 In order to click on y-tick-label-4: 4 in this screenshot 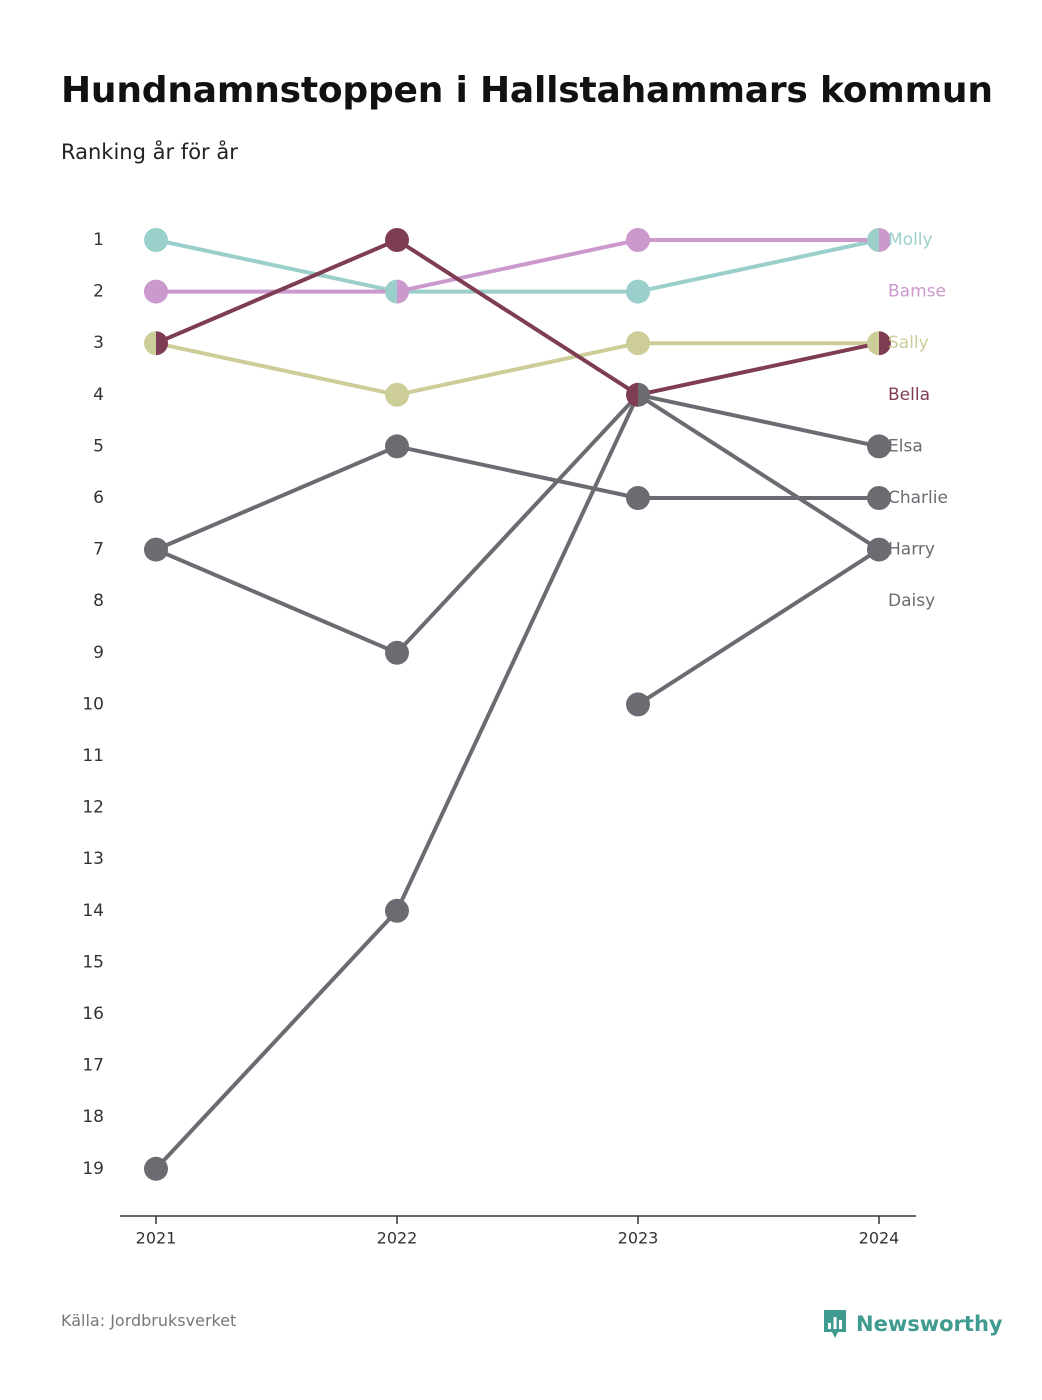, I will do `click(98, 395)`.